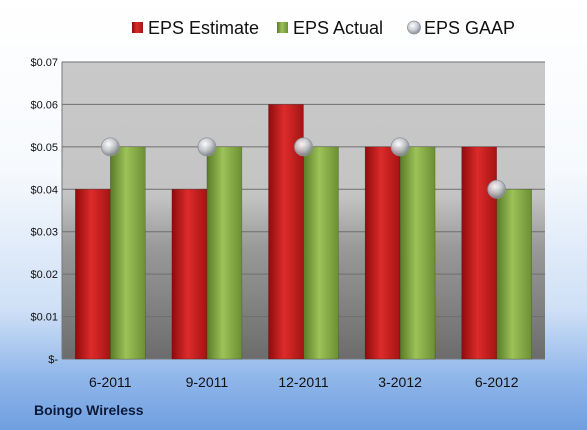  I want to click on y-tick-label: $0.06, so click(44, 105).